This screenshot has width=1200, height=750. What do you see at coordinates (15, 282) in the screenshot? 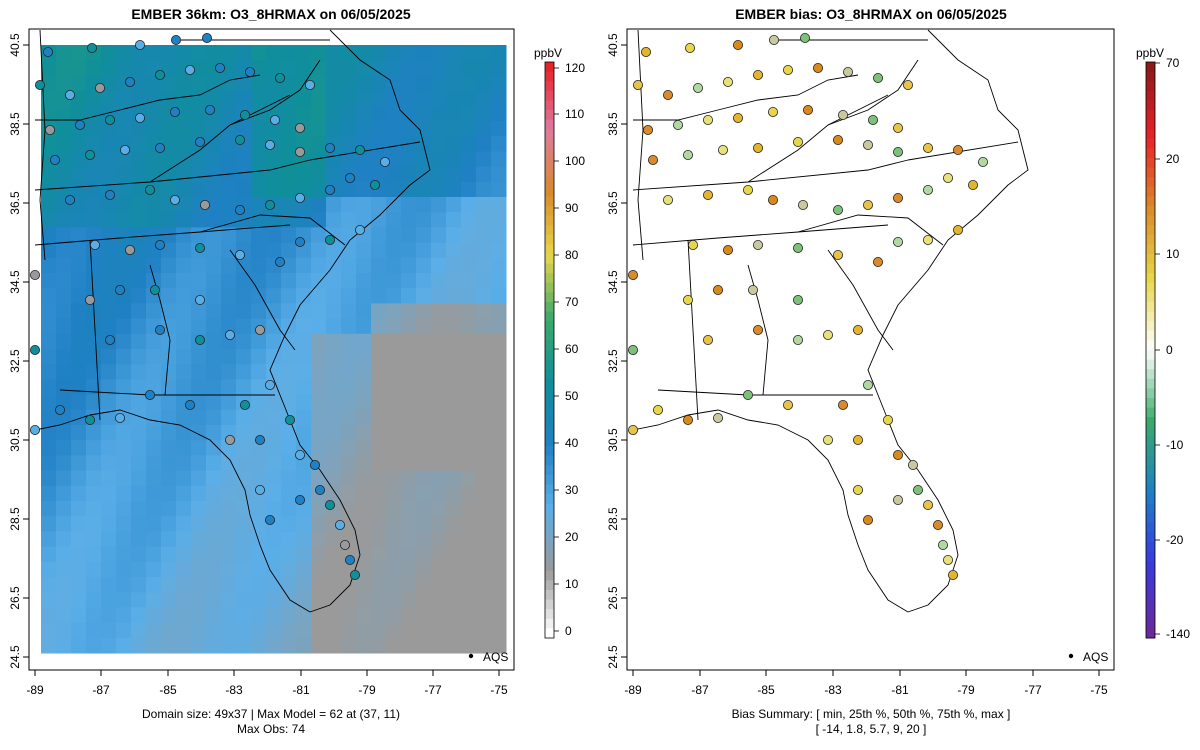
I see `y-tick-label: 34.5` at bounding box center [15, 282].